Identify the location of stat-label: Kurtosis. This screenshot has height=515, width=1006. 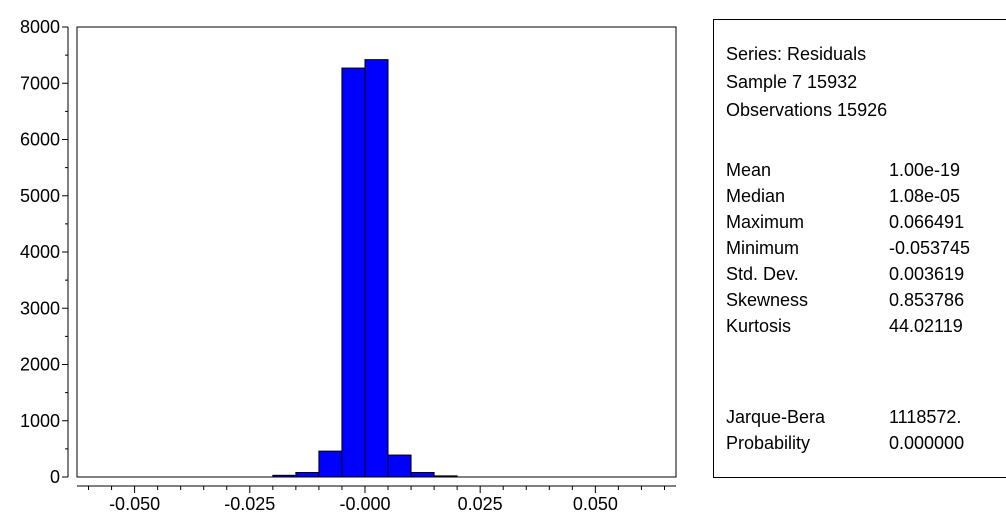
(759, 326).